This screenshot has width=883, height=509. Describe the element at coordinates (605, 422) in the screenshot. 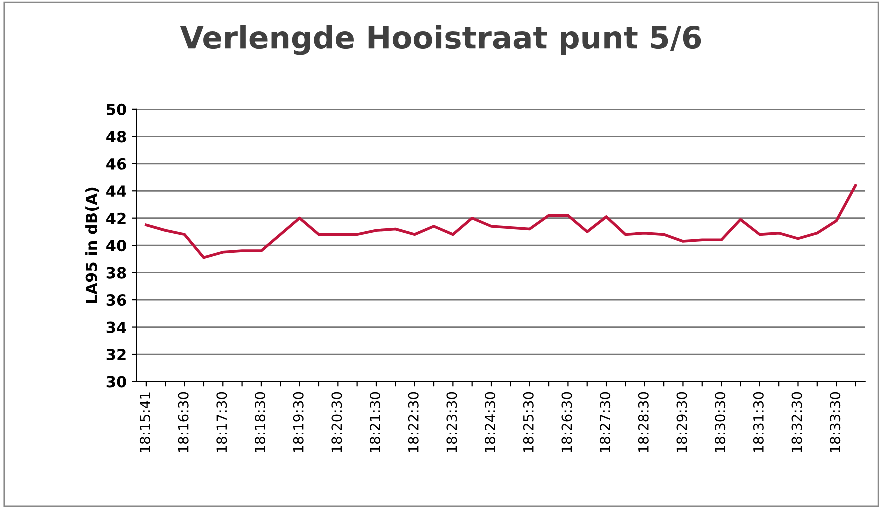

I see `x-tick-label: 18:27:30` at that location.